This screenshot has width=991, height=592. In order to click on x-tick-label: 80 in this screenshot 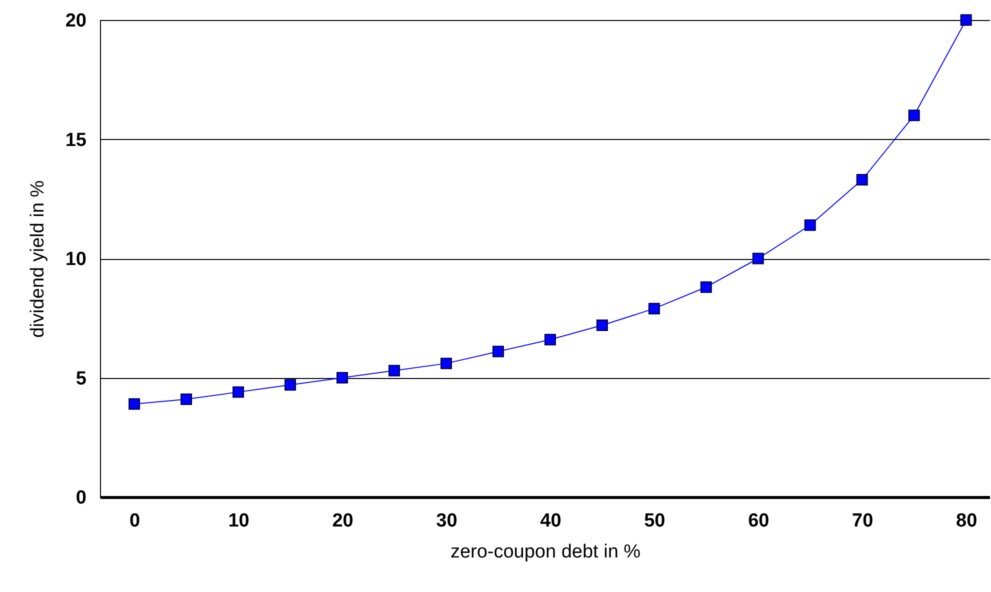, I will do `click(967, 521)`.